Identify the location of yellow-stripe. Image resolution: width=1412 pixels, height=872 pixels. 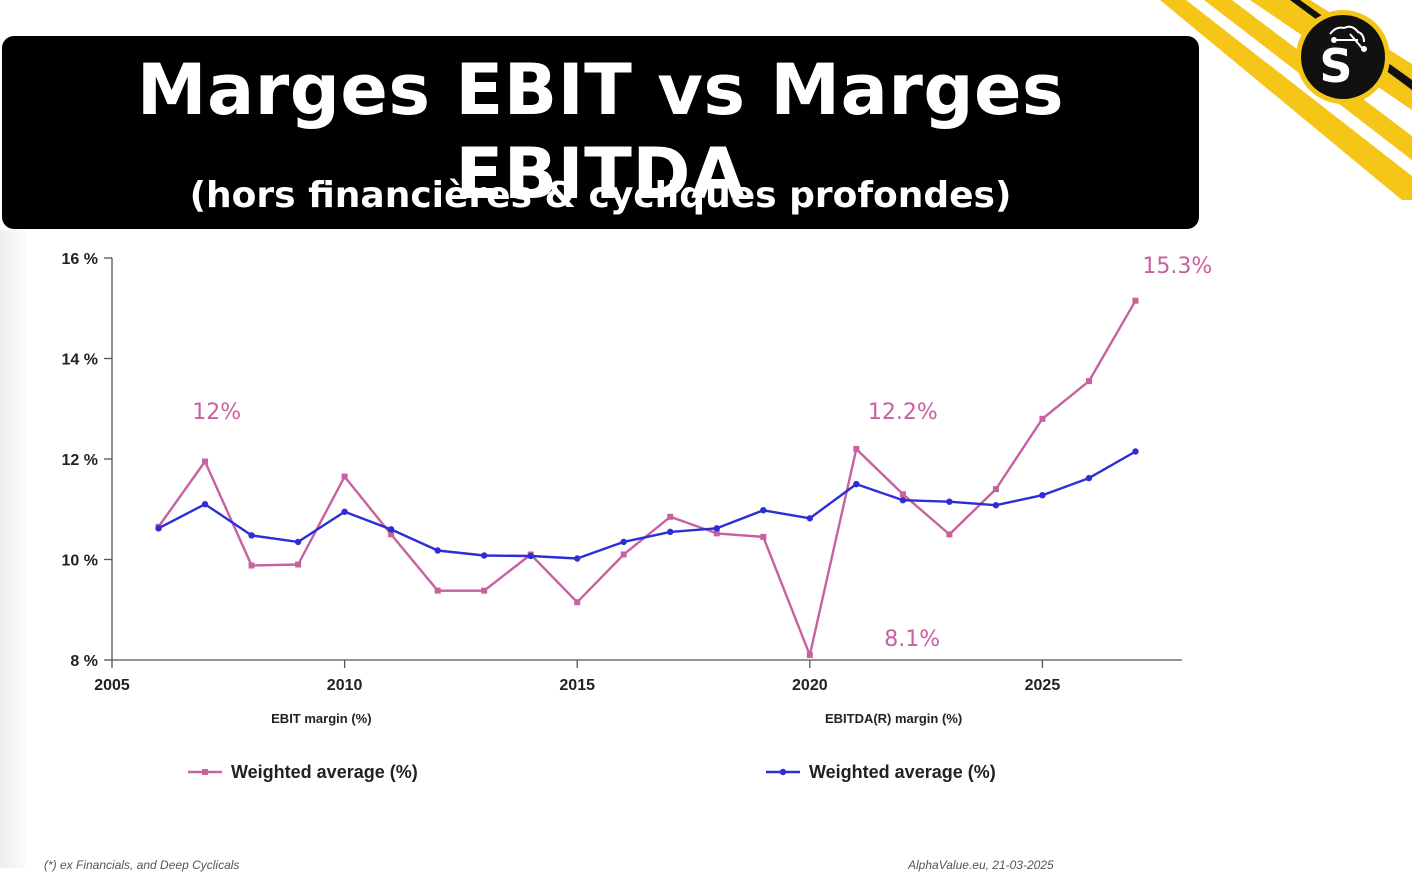
(1286, 100).